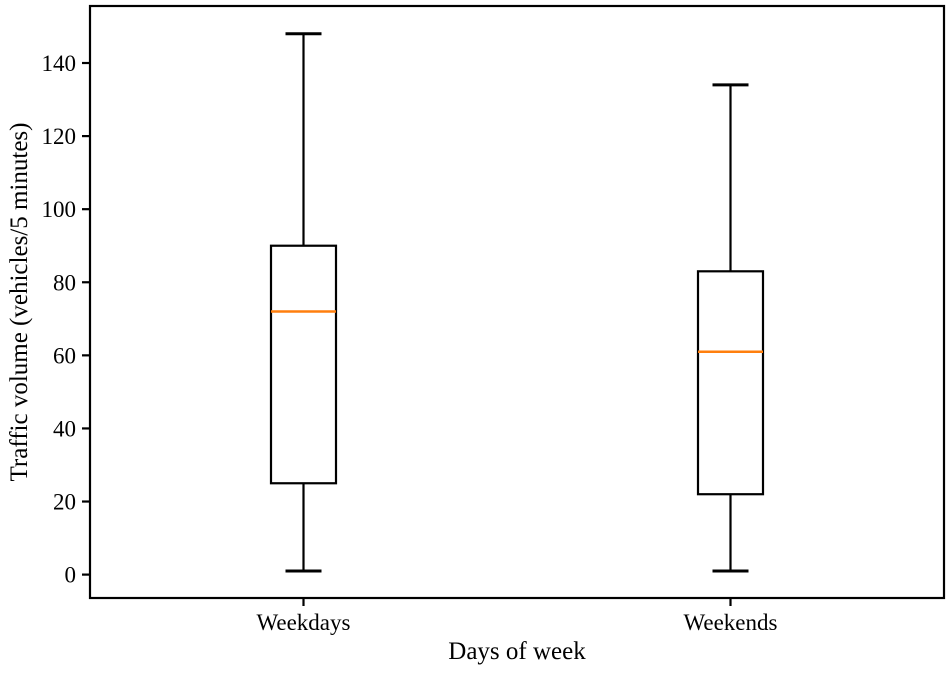 This screenshot has height=673, width=950. What do you see at coordinates (304, 622) in the screenshot?
I see `x-tick-label-weekdays: Weekdays` at bounding box center [304, 622].